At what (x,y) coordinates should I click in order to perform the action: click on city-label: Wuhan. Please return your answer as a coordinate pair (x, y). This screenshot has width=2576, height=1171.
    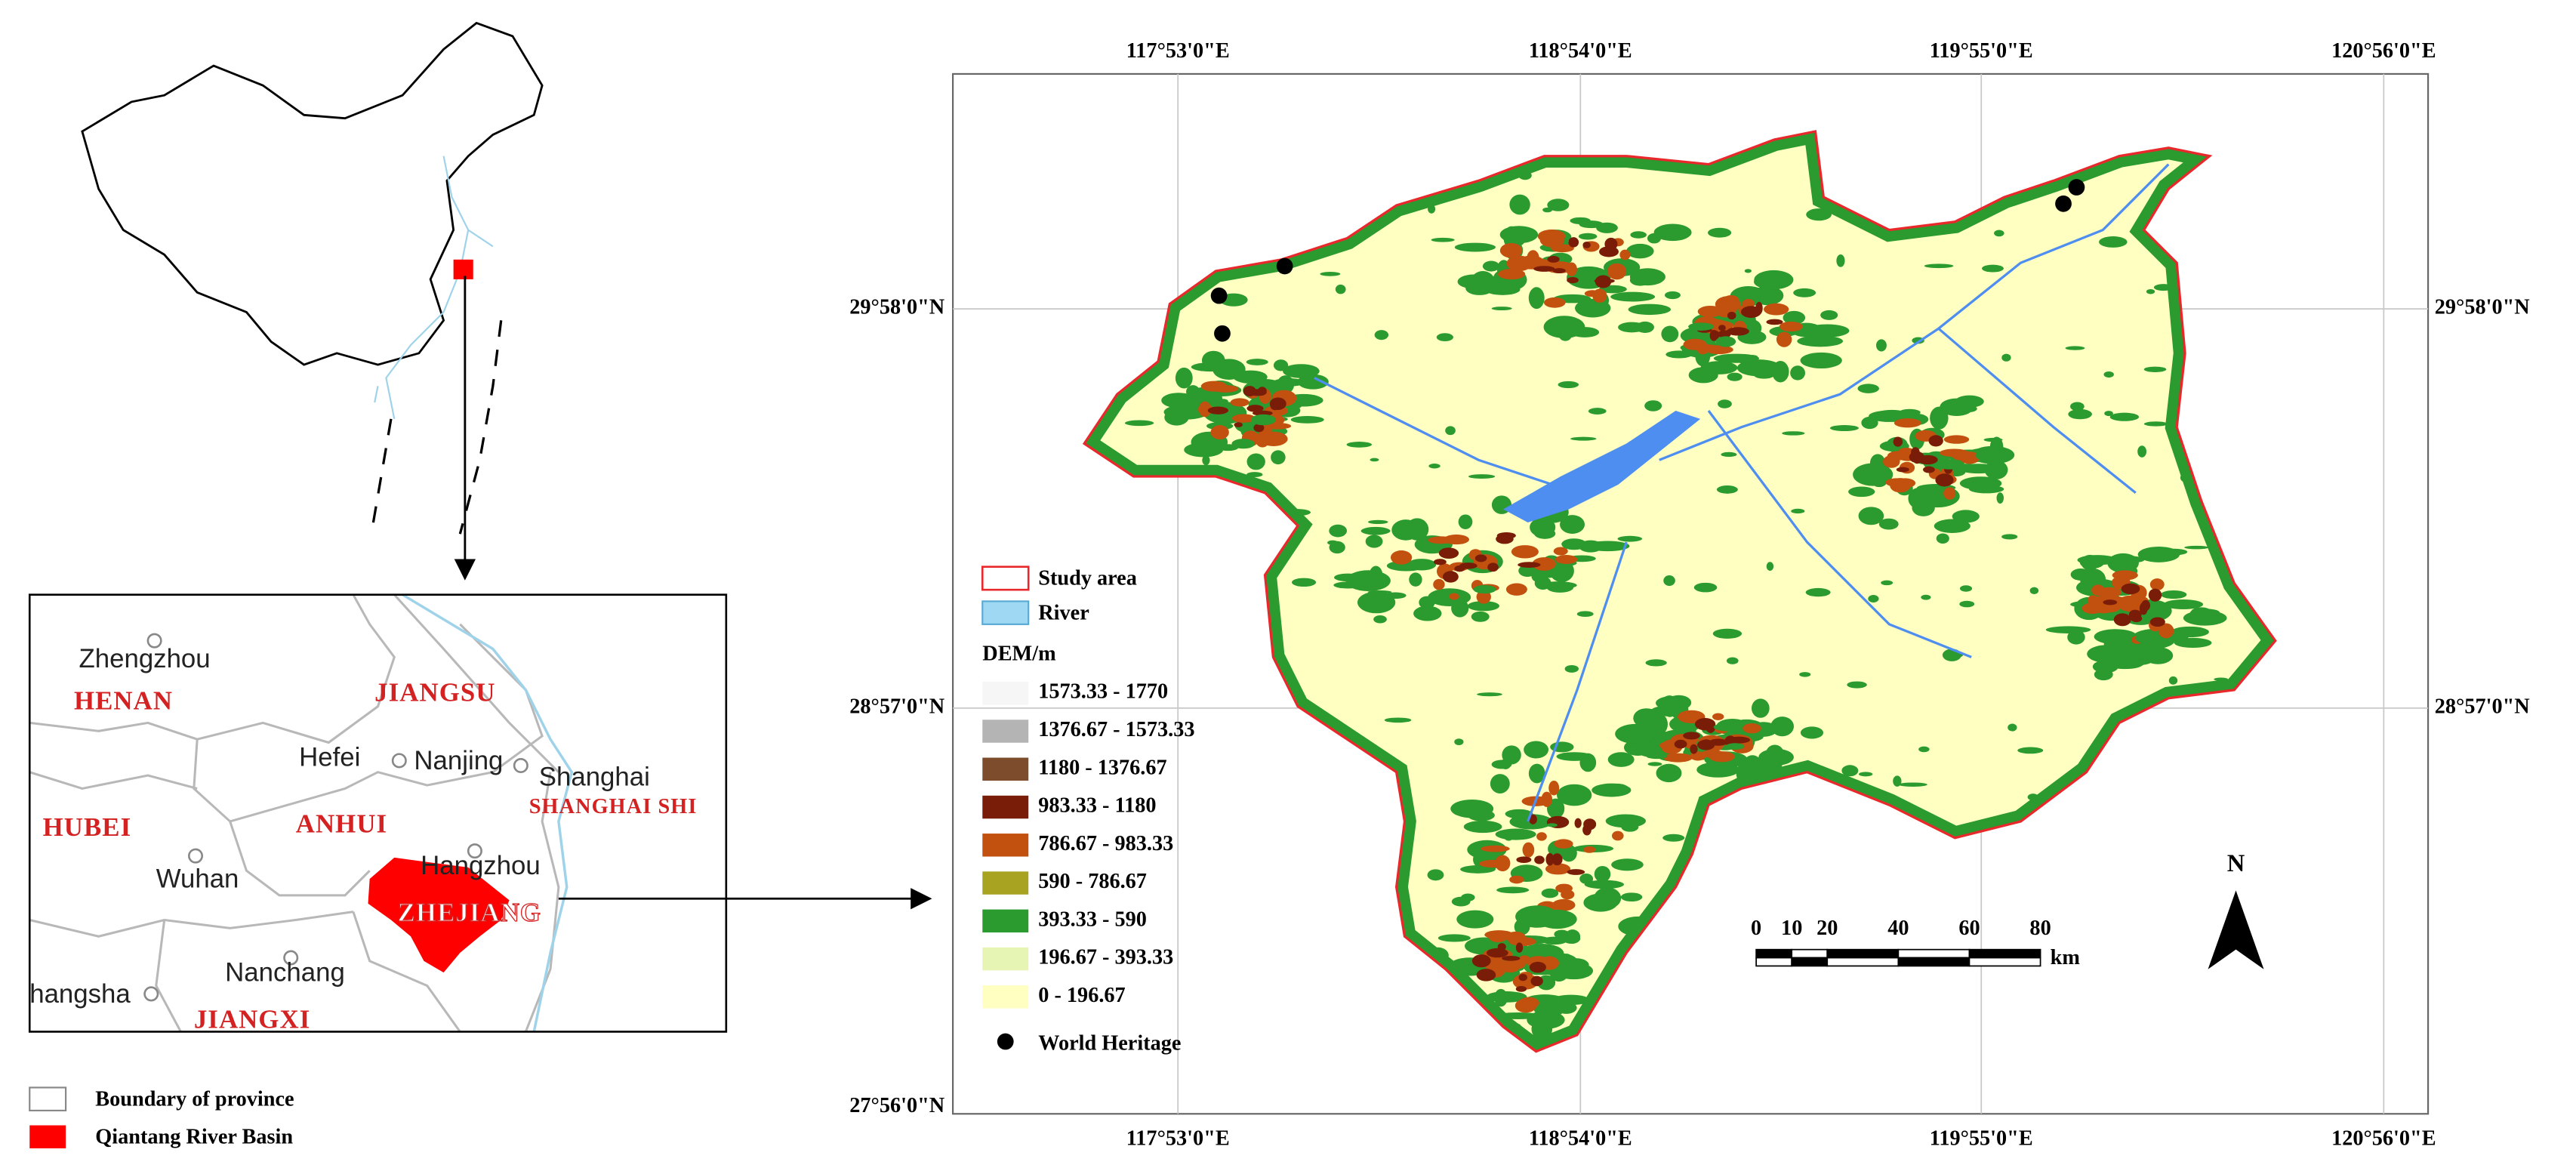
    Looking at the image, I should click on (197, 878).